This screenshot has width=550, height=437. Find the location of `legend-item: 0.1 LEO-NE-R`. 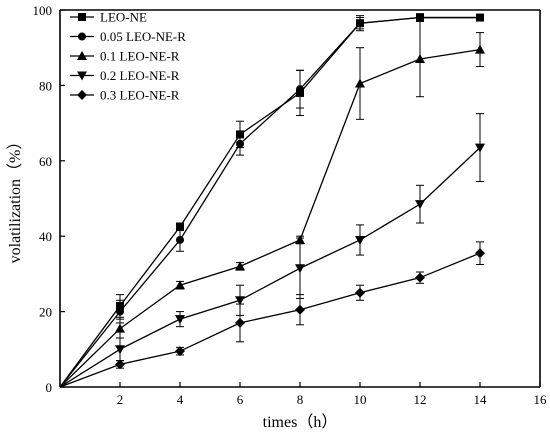

legend-item: 0.1 LEO-NE-R is located at coordinates (125, 56).